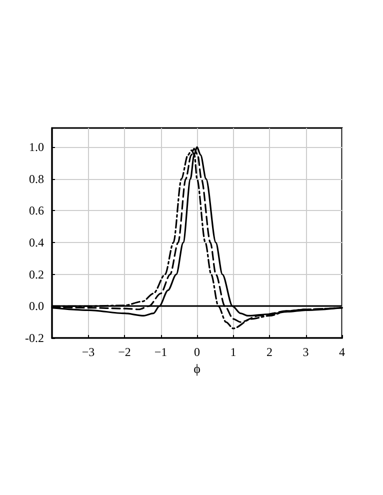  What do you see at coordinates (233, 352) in the screenshot?
I see `x-tick-label: 1` at bounding box center [233, 352].